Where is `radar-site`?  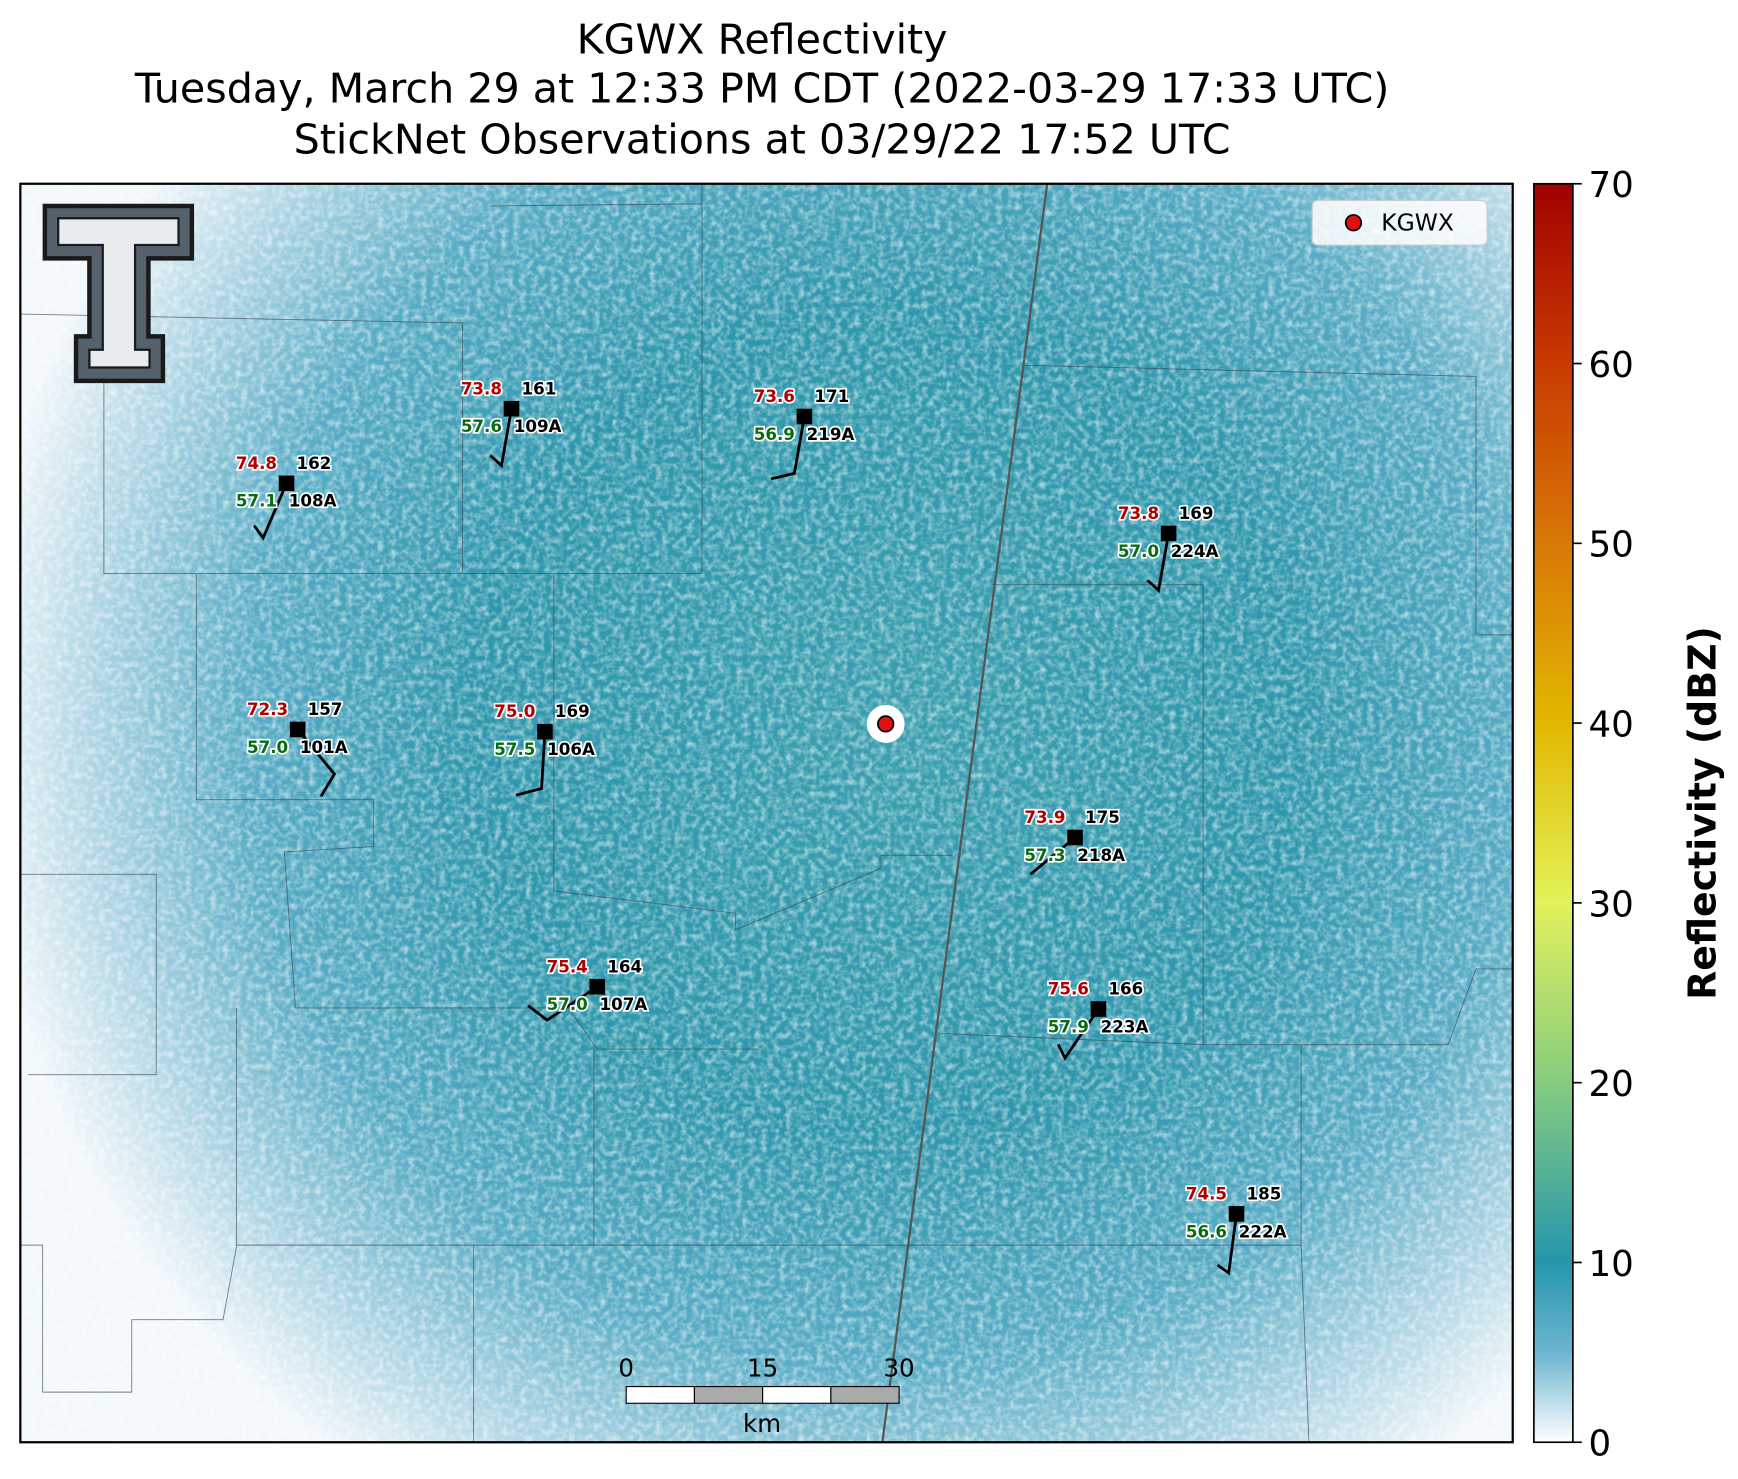 radar-site is located at coordinates (886, 724).